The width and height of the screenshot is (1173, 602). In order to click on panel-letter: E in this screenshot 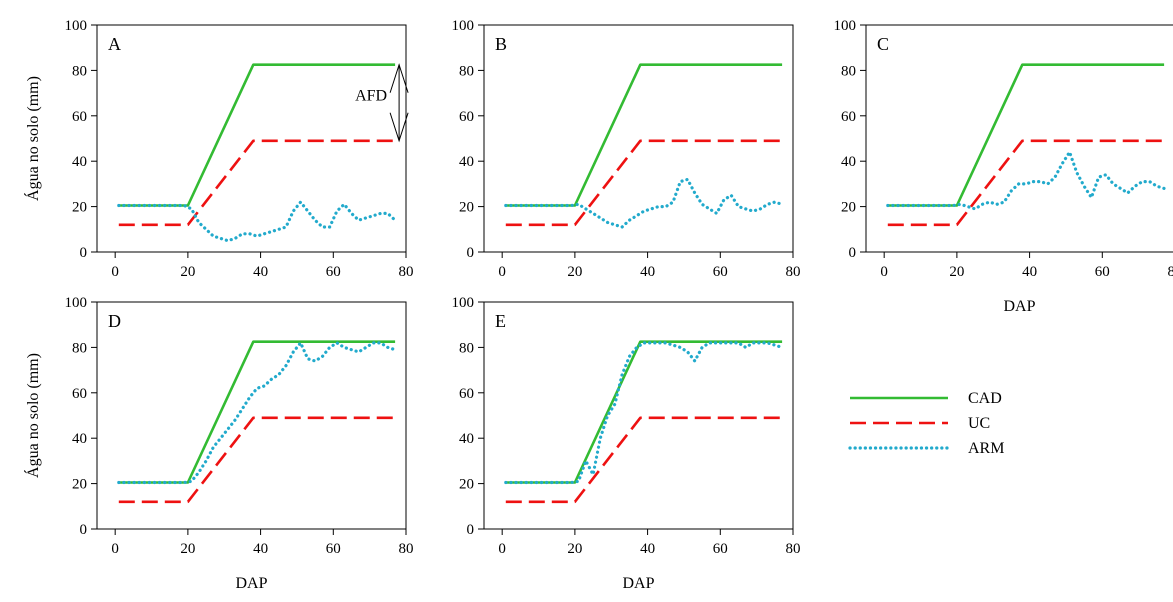, I will do `click(500, 321)`.